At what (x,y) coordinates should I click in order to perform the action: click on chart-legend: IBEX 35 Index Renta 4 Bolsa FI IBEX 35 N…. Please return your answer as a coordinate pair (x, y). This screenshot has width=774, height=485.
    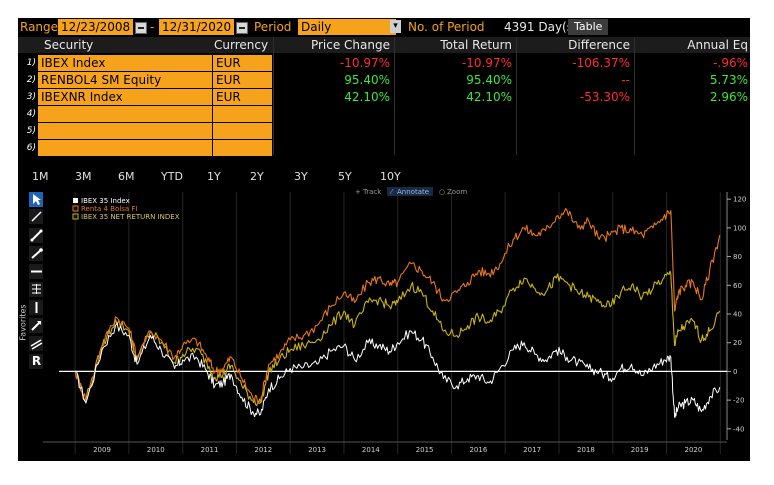
    Looking at the image, I should click on (126, 209).